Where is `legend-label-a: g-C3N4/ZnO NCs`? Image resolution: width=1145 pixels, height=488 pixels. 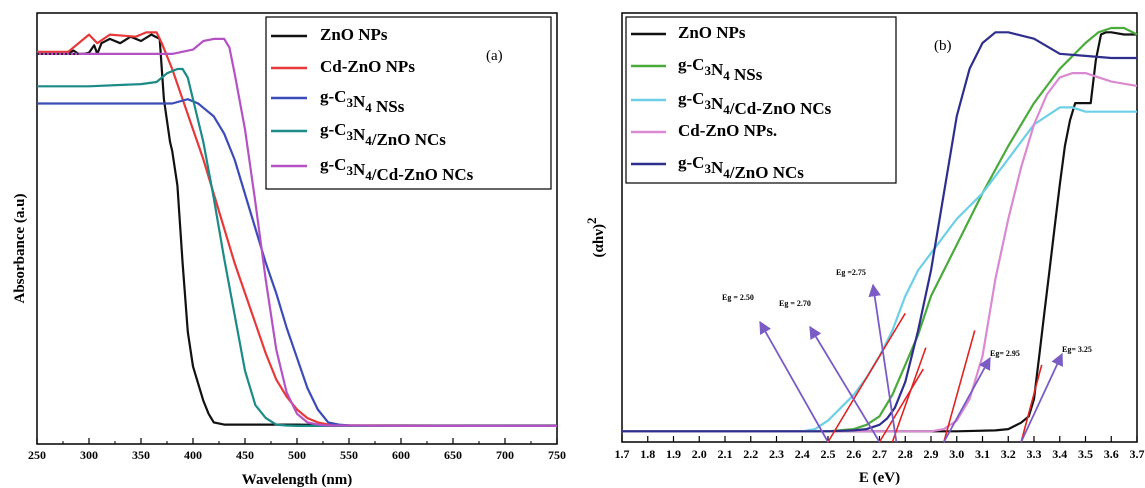 legend-label-a: g-C3N4/ZnO NCs is located at coordinates (383, 134).